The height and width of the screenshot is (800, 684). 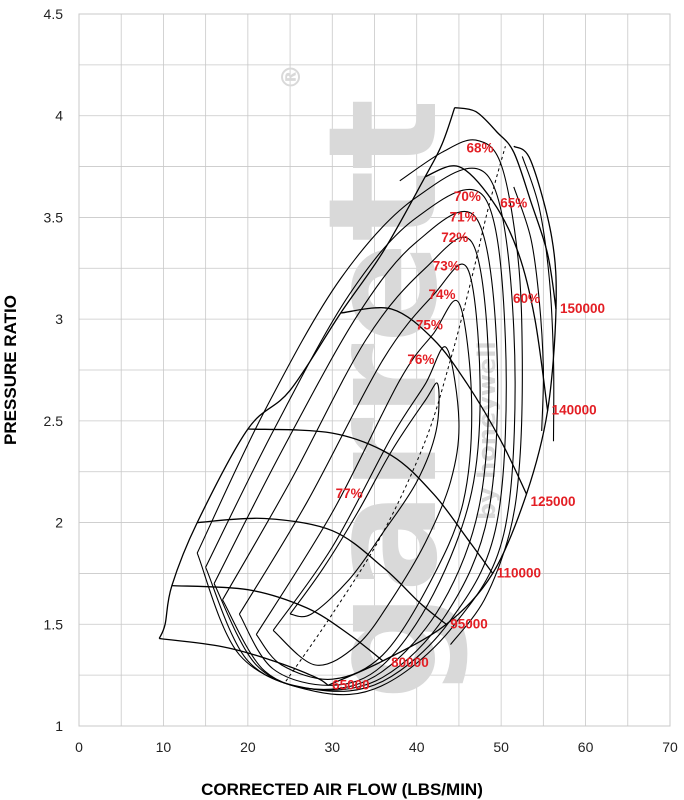 What do you see at coordinates (59, 523) in the screenshot?
I see `y-tick-label: 2` at bounding box center [59, 523].